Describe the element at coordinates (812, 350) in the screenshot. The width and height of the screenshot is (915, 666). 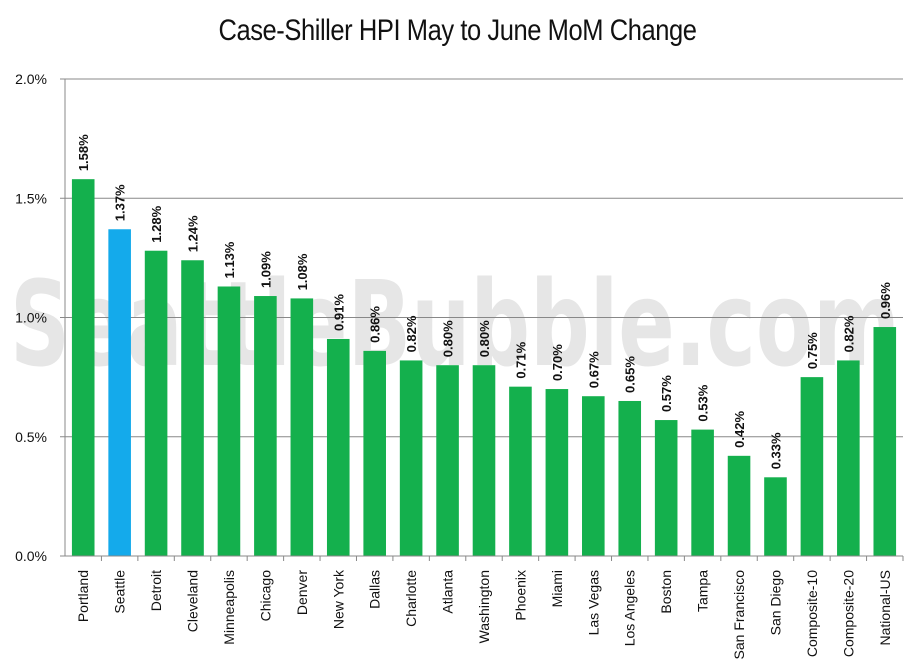
I see `data-label: 0.75%` at that location.